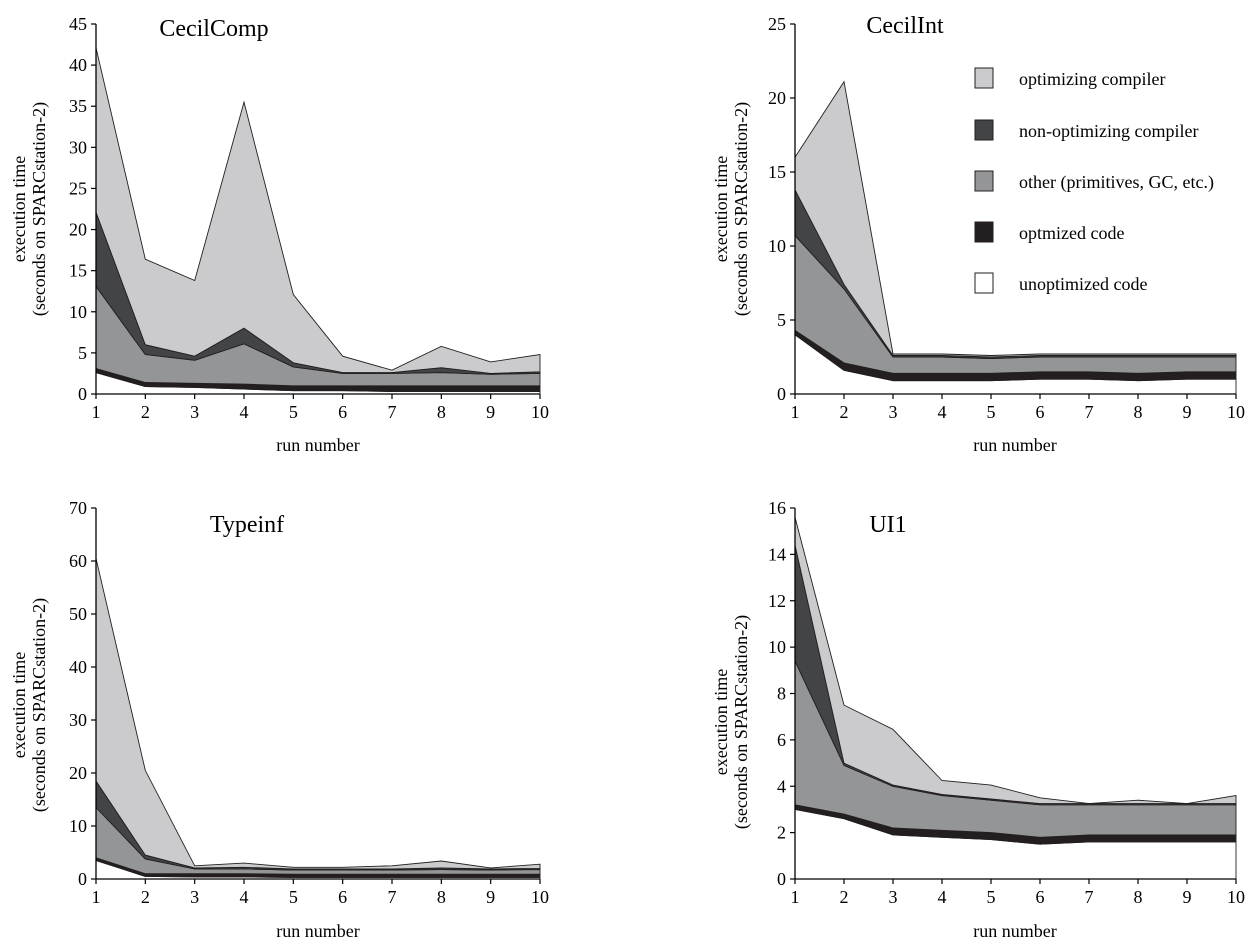  What do you see at coordinates (78, 561) in the screenshot?
I see `y-tick-label: 60` at bounding box center [78, 561].